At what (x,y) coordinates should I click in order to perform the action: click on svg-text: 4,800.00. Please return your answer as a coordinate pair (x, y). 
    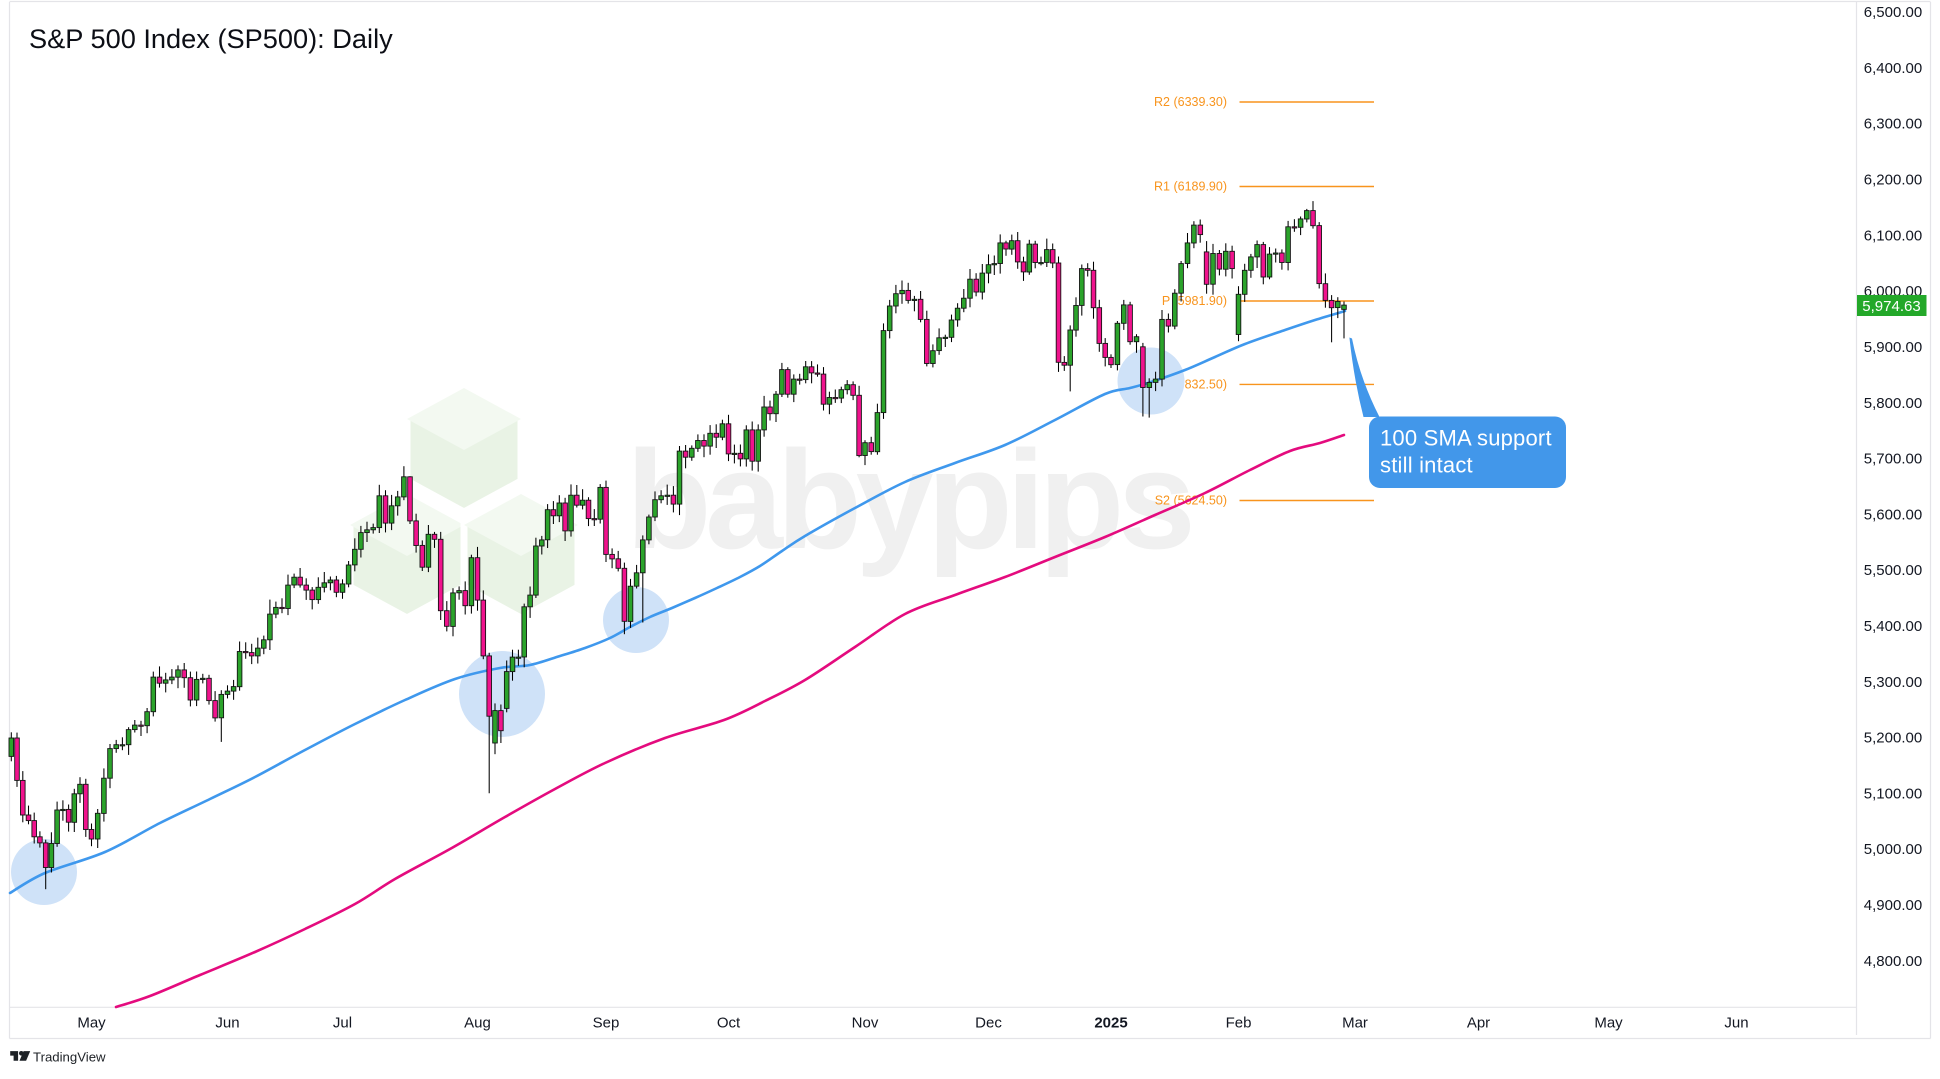
    Looking at the image, I should click on (1893, 961).